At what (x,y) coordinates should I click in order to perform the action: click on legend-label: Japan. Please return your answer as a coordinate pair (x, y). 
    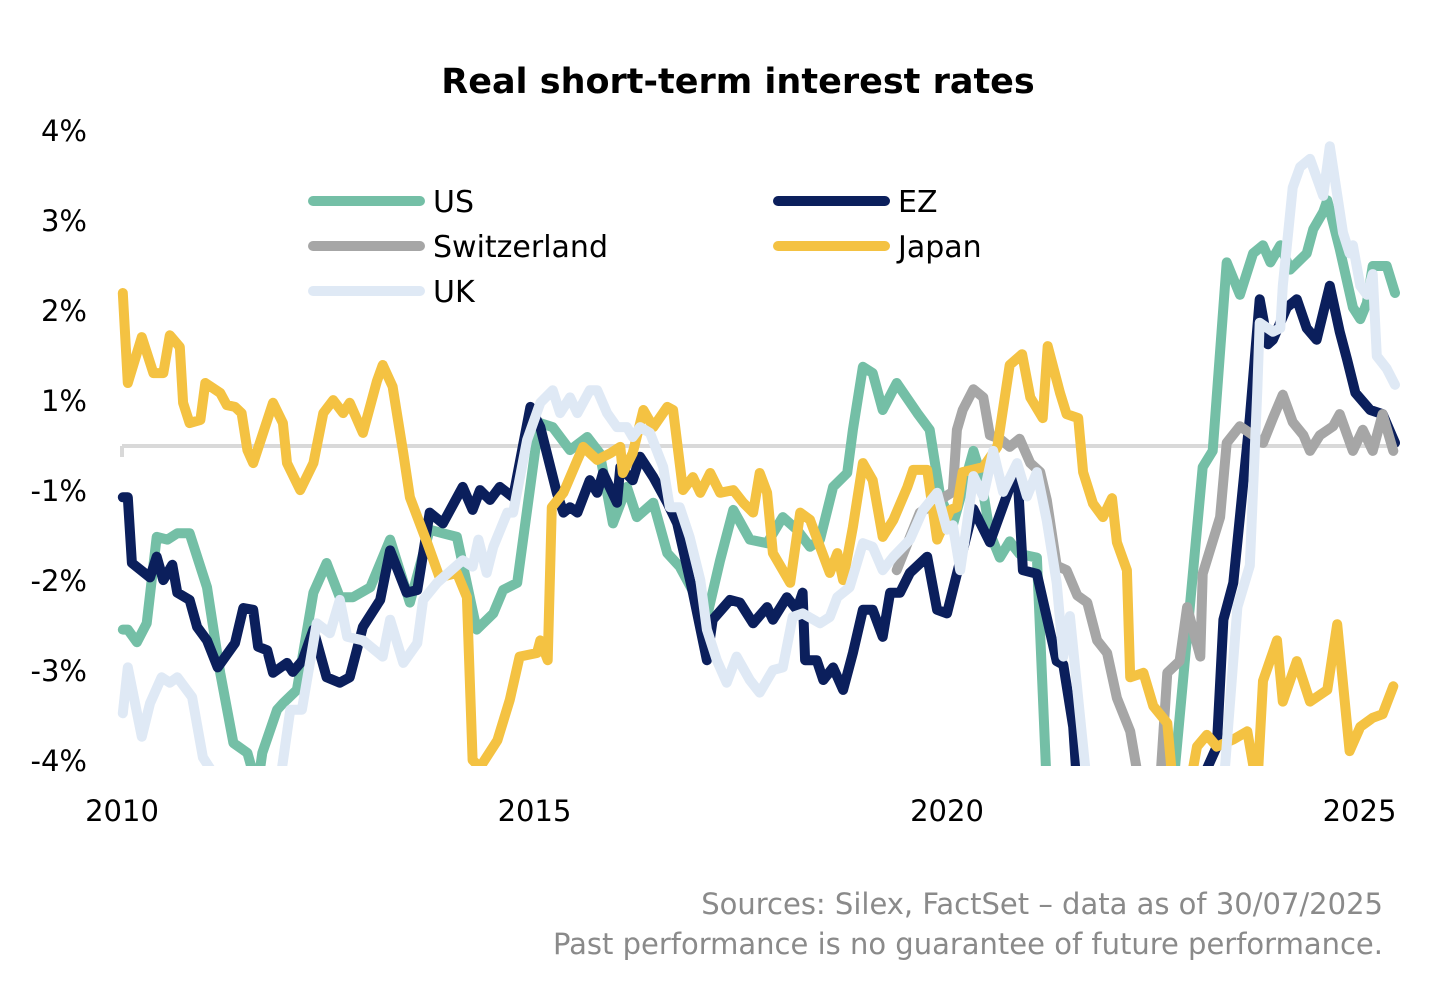
    Looking at the image, I should click on (939, 247).